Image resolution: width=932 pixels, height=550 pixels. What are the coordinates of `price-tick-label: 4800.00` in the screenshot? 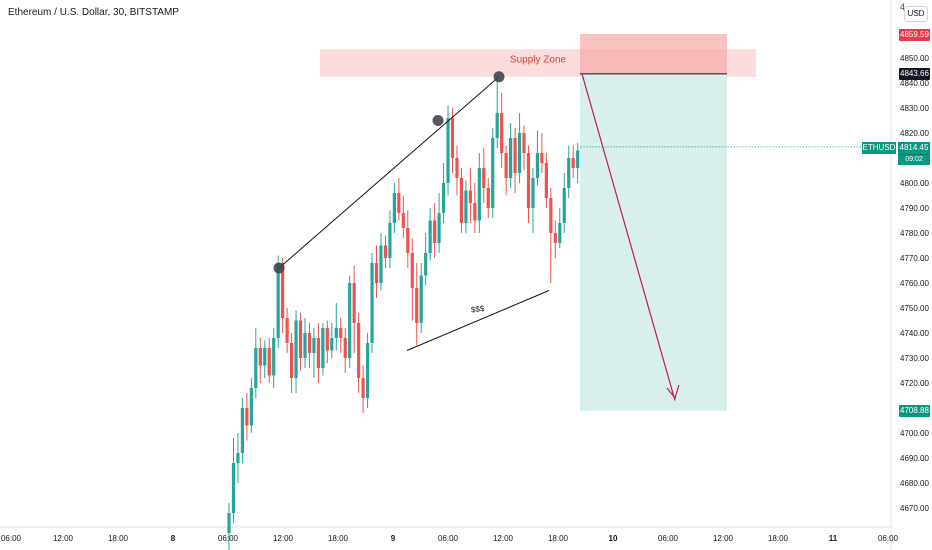 It's located at (914, 183).